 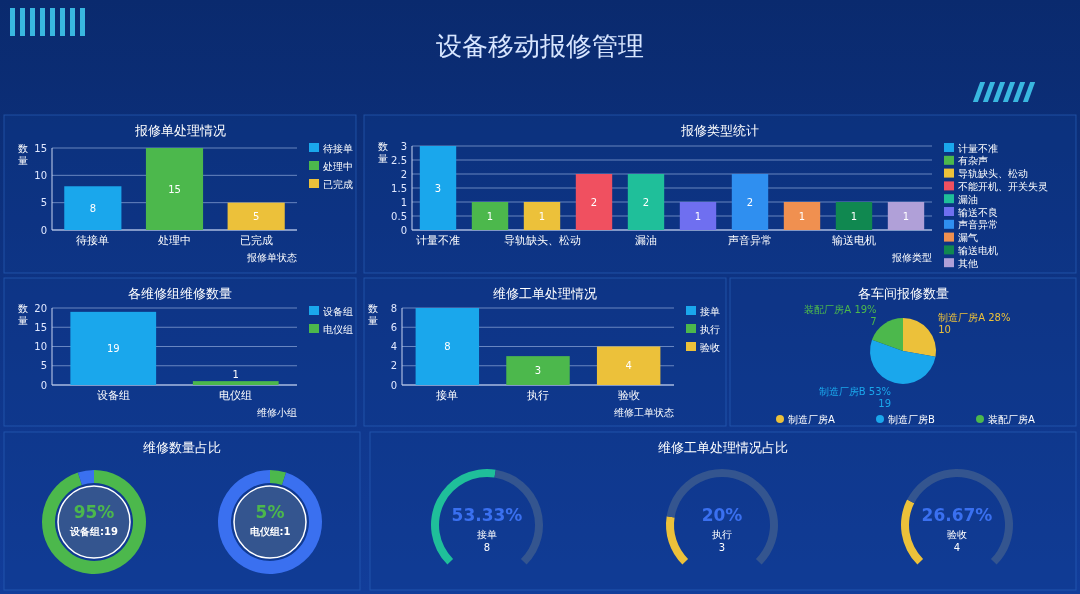 I want to click on data-label: 95%, so click(x=94, y=512).